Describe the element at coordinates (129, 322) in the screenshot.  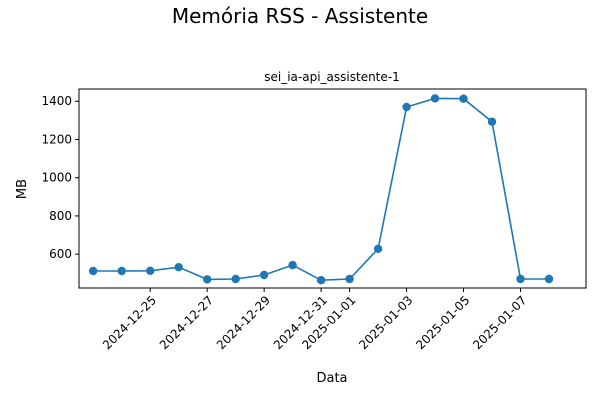
I see `x-tick-label: 2024-12-25` at that location.